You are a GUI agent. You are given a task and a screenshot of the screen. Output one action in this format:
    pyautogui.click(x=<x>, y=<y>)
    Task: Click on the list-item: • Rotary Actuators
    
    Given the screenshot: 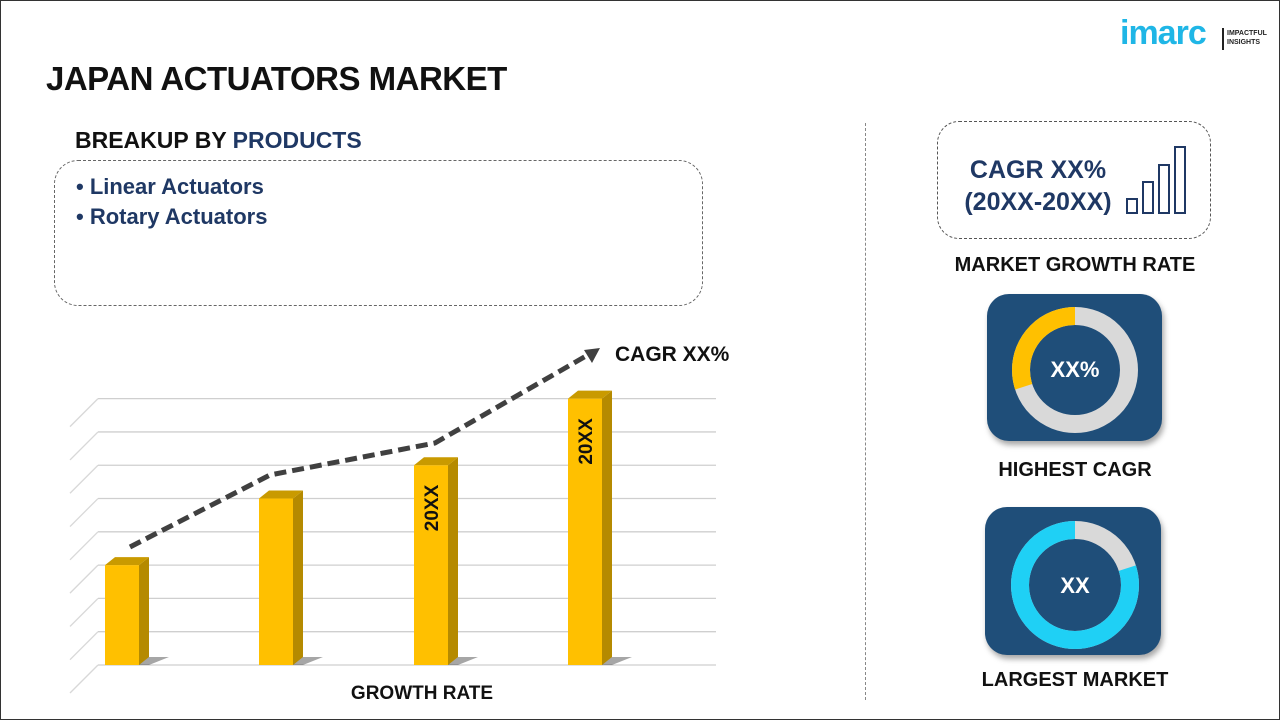 What is the action you would take?
    pyautogui.click(x=172, y=216)
    